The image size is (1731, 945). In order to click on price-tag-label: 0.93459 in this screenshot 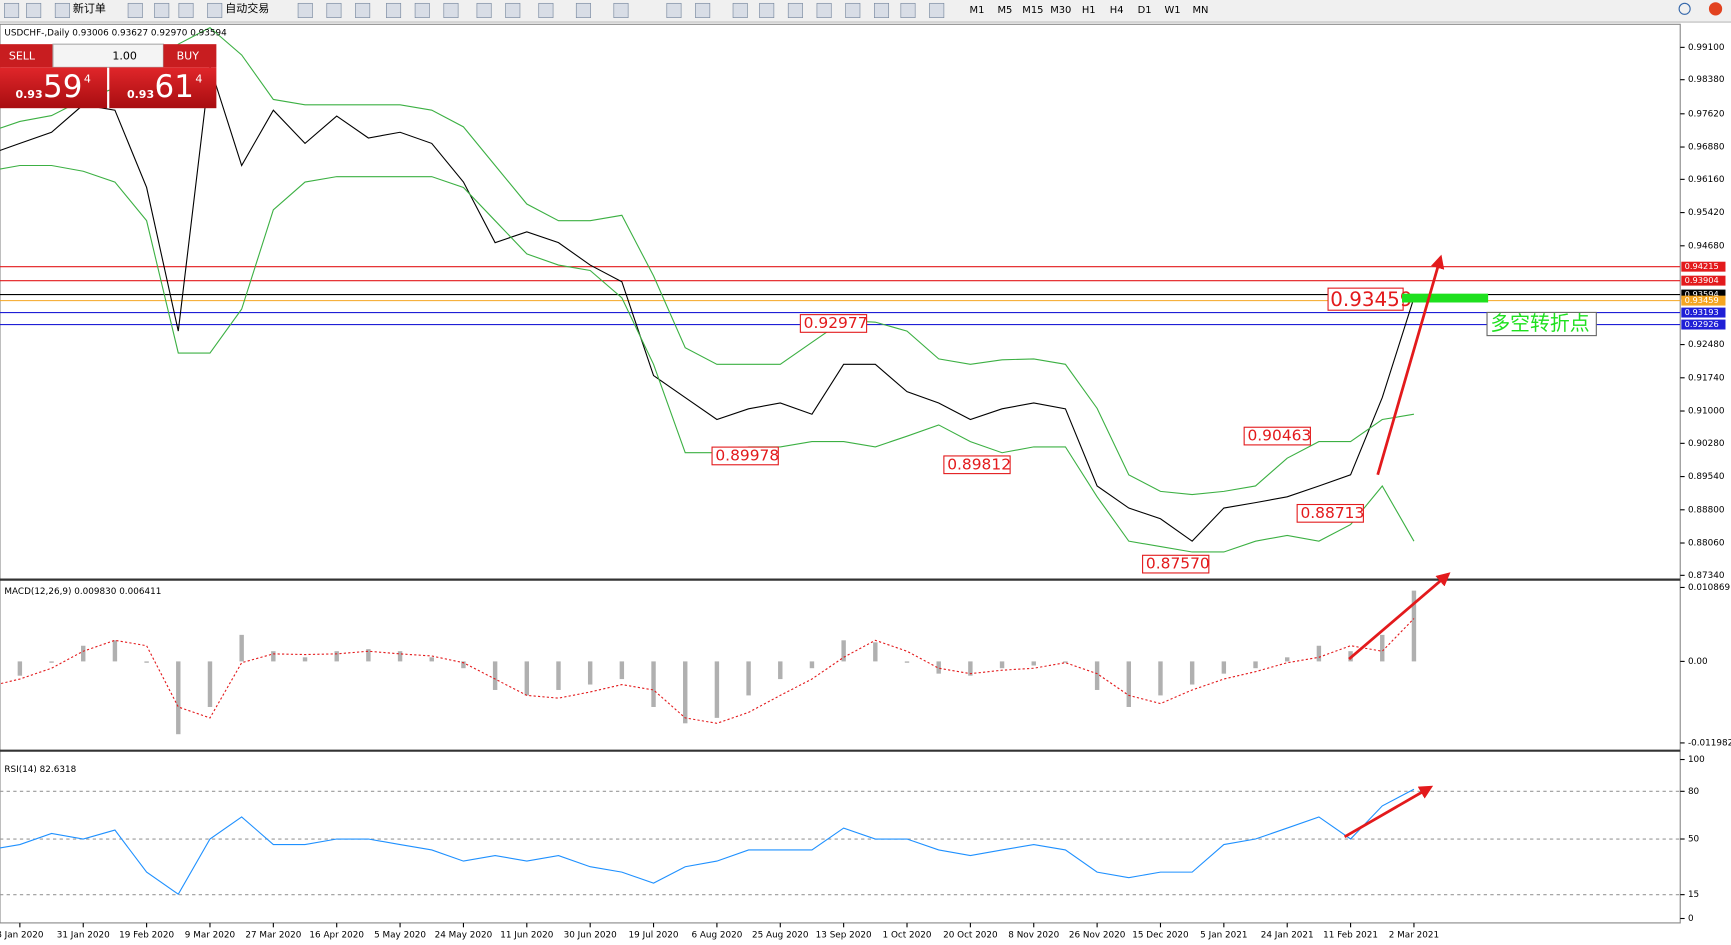, I will do `click(1702, 300)`.